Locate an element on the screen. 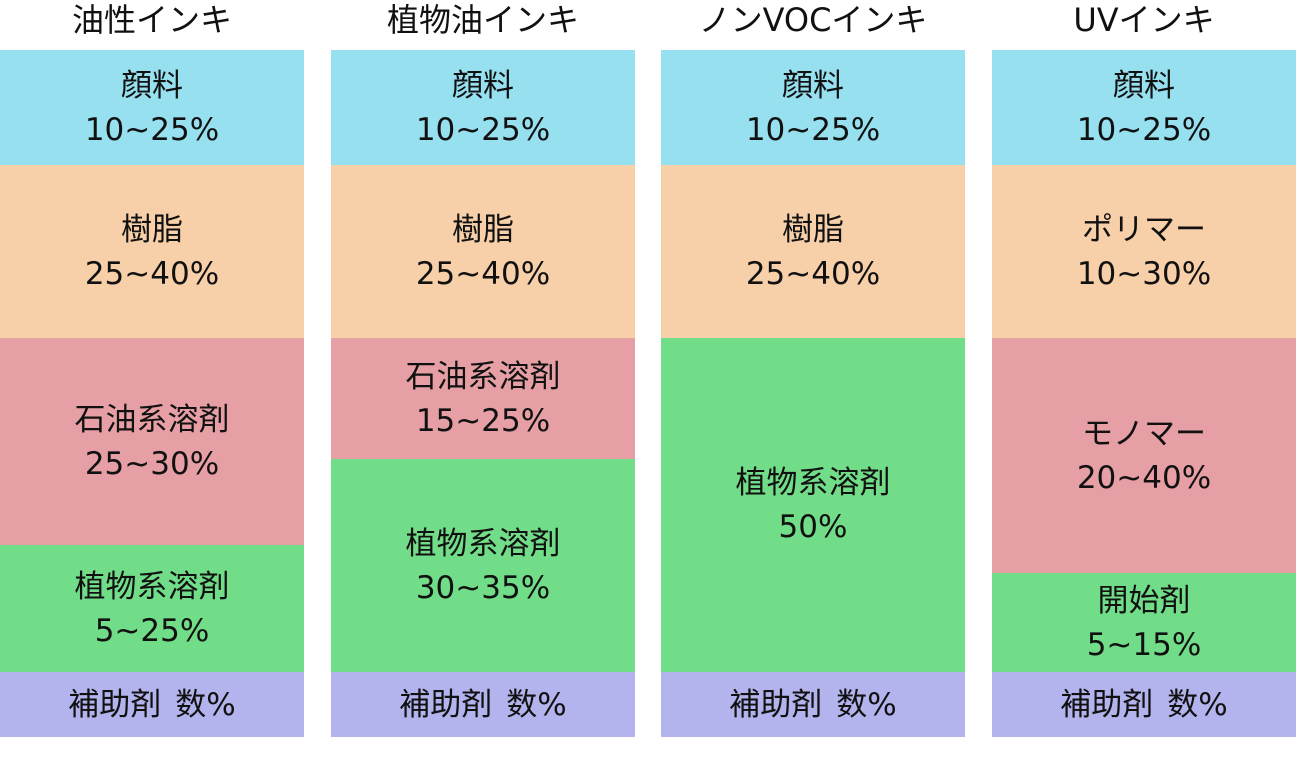 The image size is (1297, 774). segment: モノマー 20~40% is located at coordinates (1144, 455).